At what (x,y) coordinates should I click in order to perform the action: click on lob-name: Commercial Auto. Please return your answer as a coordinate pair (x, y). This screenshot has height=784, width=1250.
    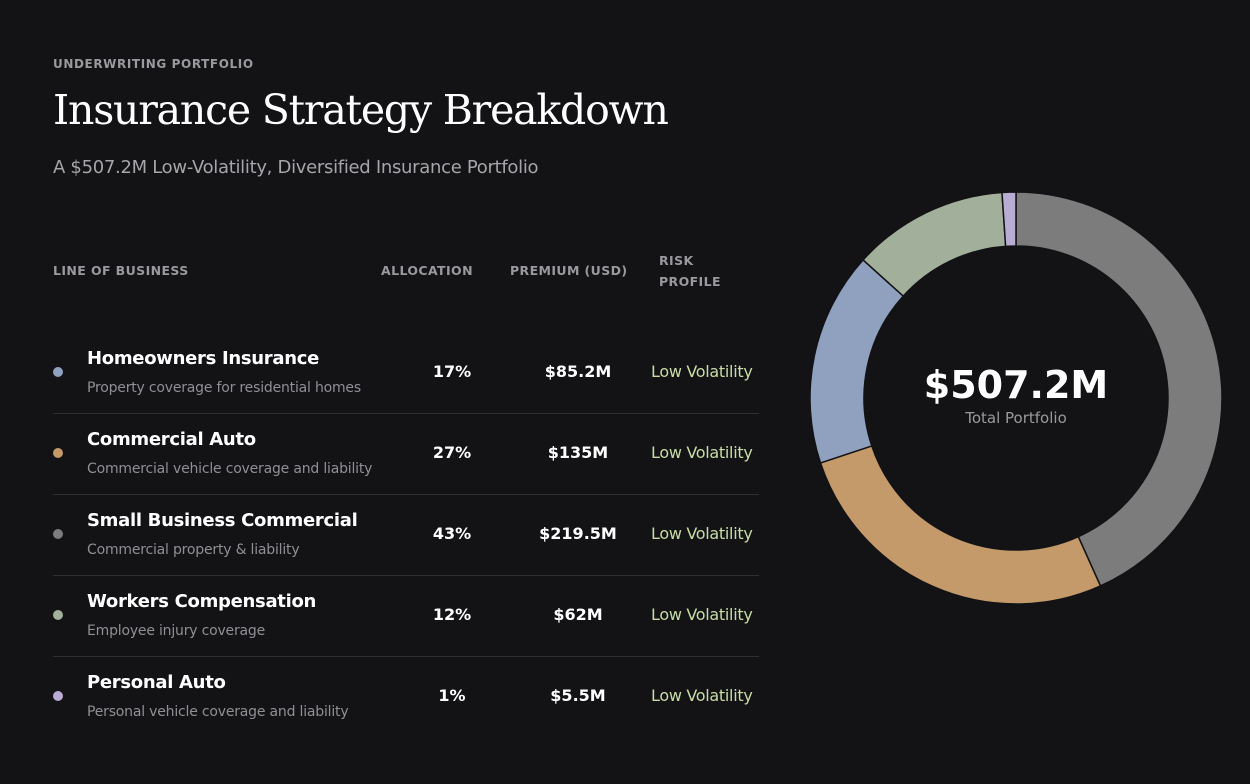
    Looking at the image, I should click on (171, 439).